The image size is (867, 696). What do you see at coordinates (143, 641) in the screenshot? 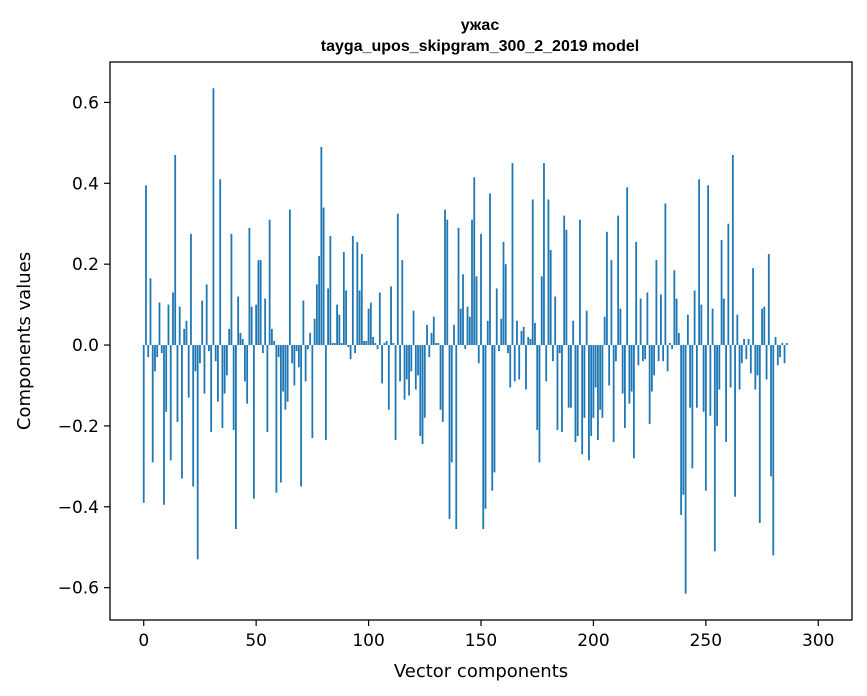
I see `x-tick-label: 0` at bounding box center [143, 641].